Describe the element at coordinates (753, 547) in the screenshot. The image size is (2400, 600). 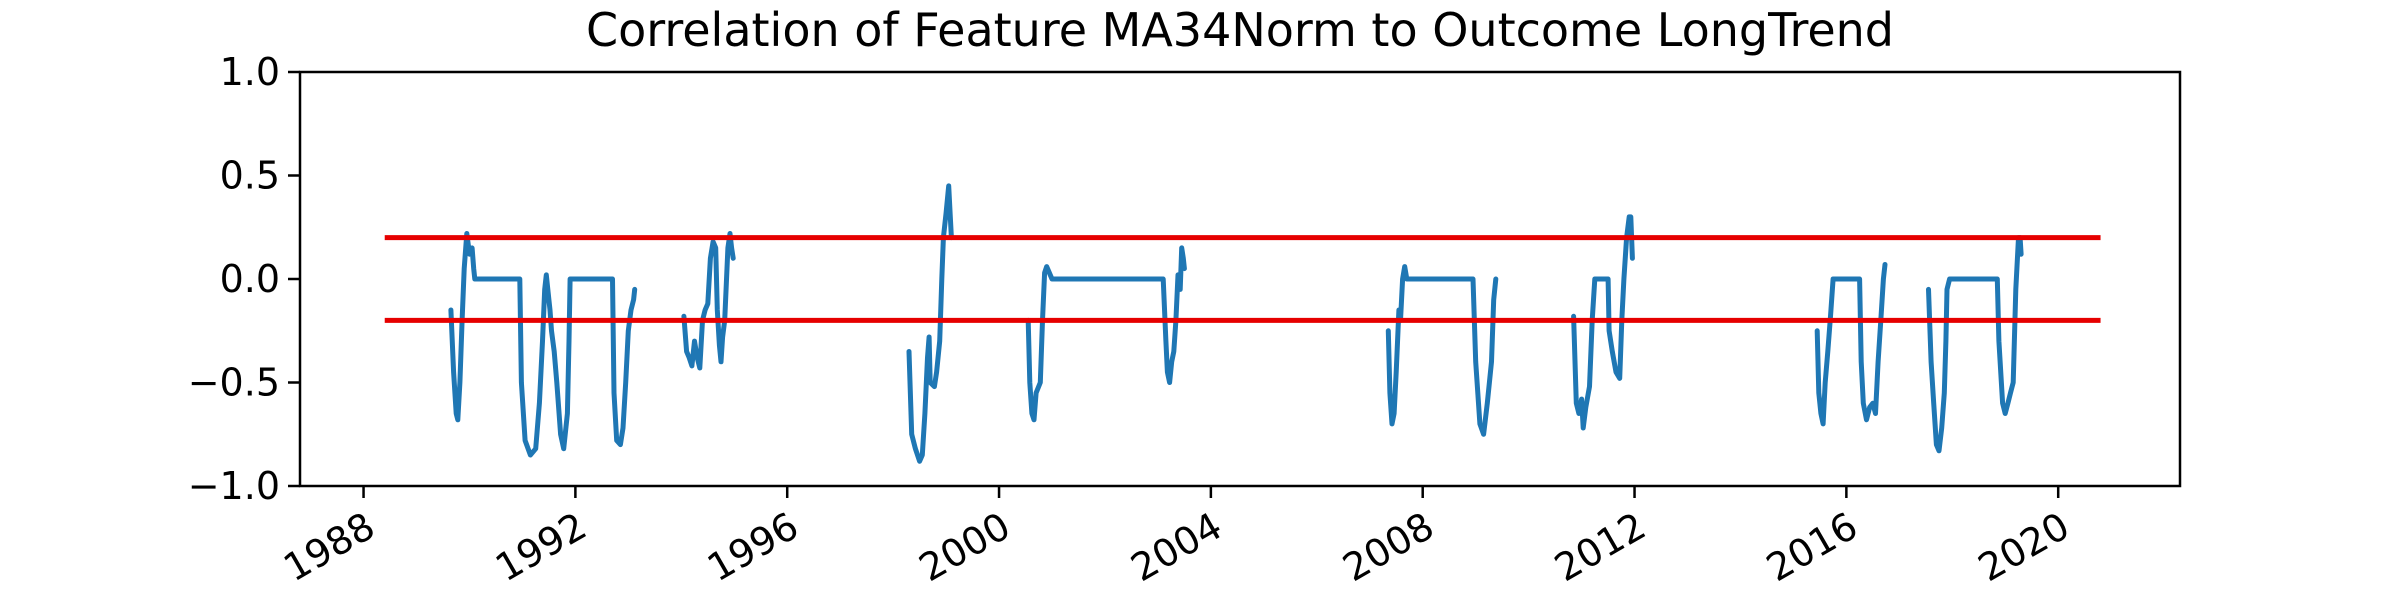
I see `x-tick-label: 1996` at that location.